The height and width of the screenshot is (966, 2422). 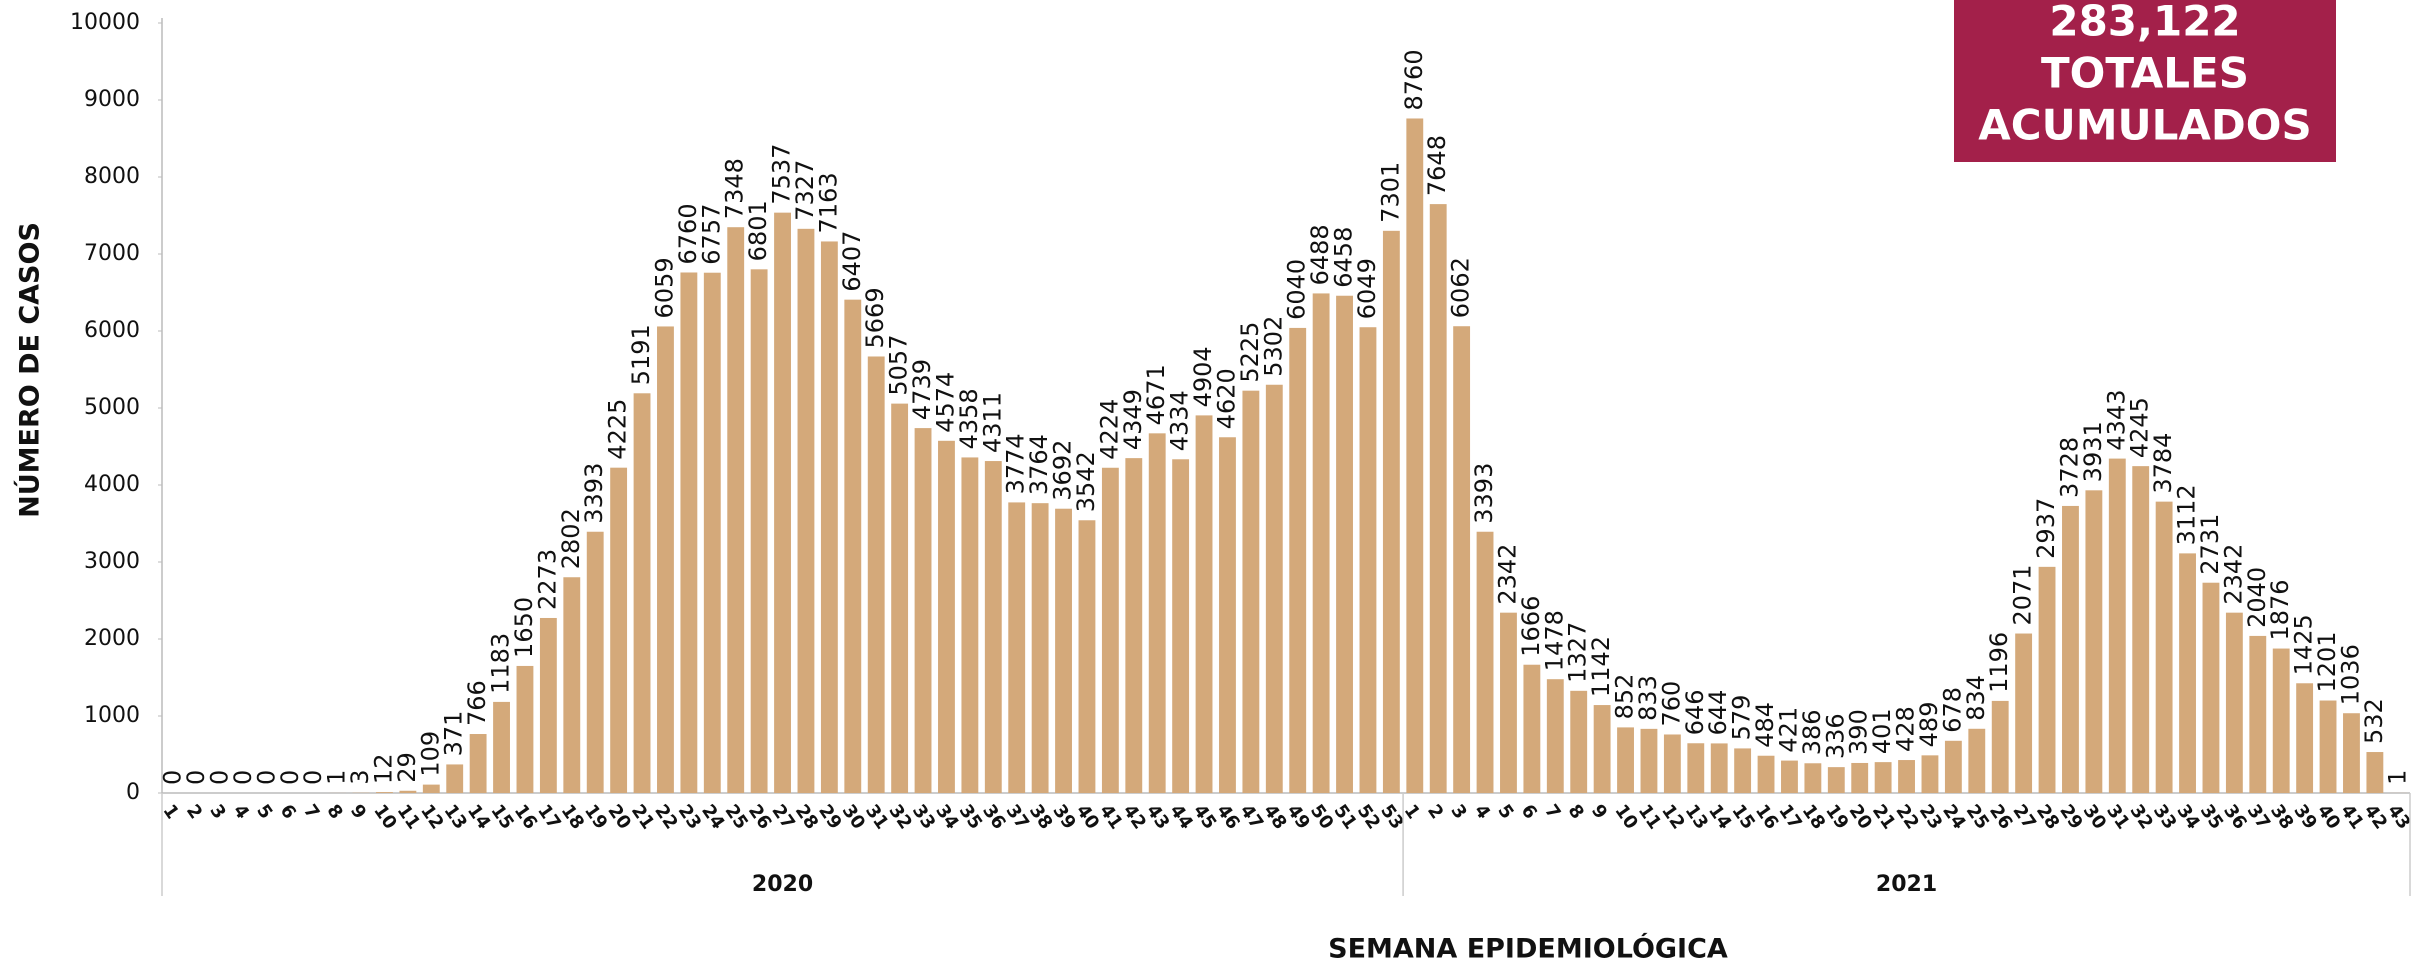 I want to click on value-label: 1196, so click(x=1999, y=662).